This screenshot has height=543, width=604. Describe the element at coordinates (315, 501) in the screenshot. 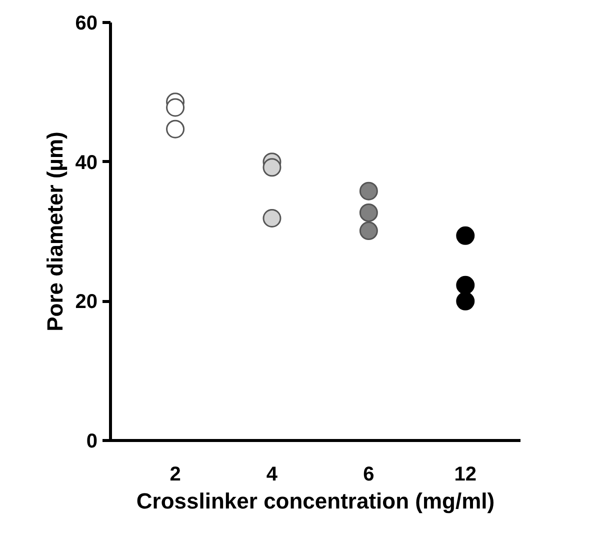

I see `x-axis-title: Crosslinker concentration (mg/ml)` at that location.